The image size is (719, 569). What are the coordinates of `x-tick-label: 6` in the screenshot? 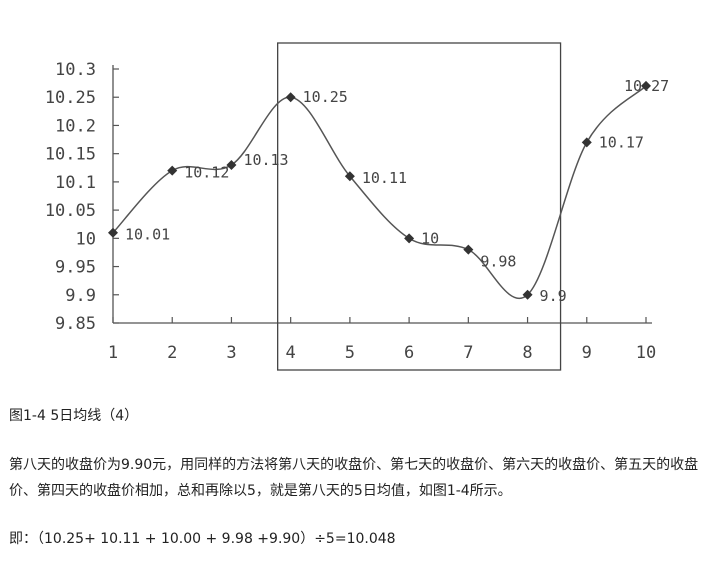 It's located at (409, 353).